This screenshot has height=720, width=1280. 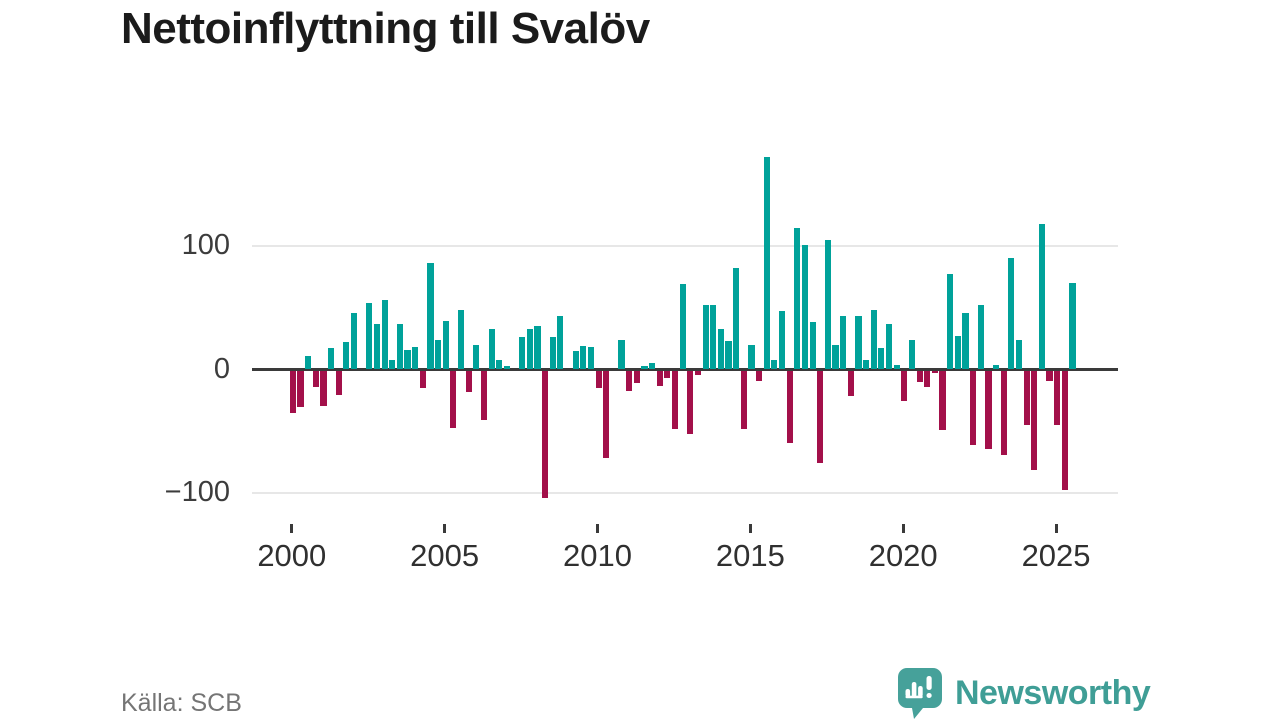 What do you see at coordinates (385, 28) in the screenshot?
I see `chart-title: Nettoinflyttning till Svalöv` at bounding box center [385, 28].